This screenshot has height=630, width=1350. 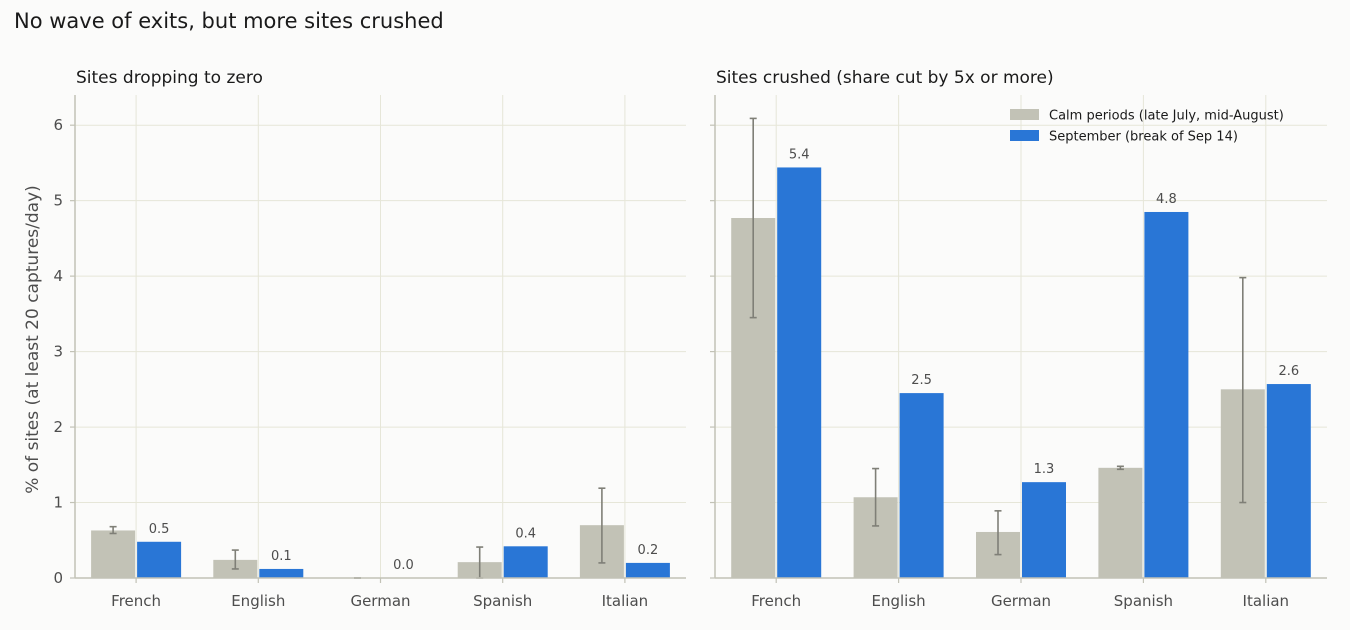 What do you see at coordinates (58, 427) in the screenshot?
I see `y-tick-label: 2` at bounding box center [58, 427].